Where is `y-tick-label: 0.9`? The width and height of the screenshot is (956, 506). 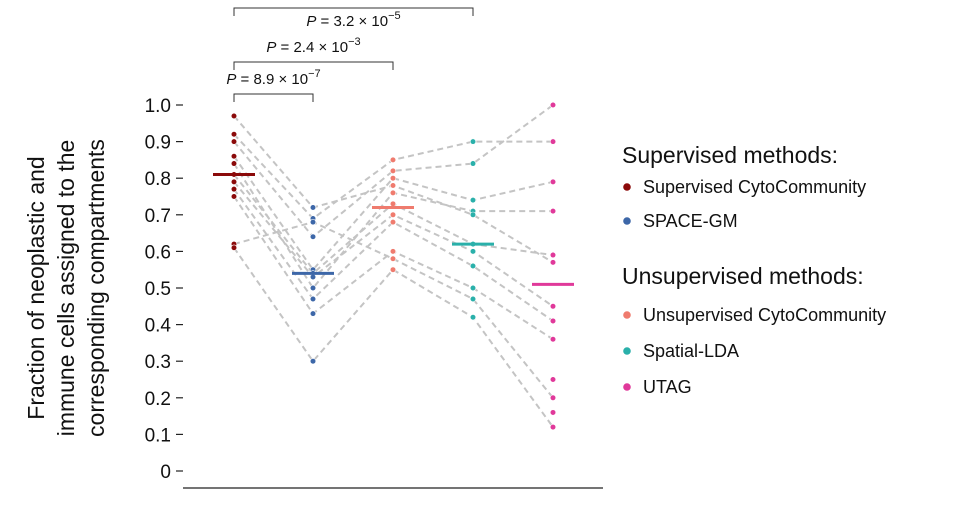
y-tick-label: 0.9 is located at coordinates (158, 143).